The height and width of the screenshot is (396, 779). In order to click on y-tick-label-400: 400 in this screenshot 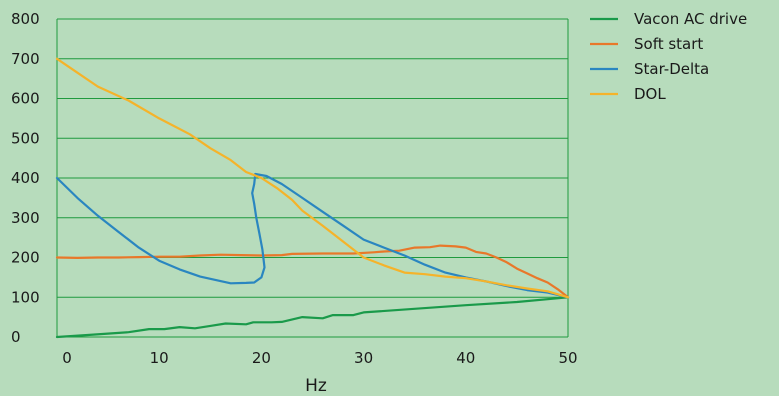, I will do `click(25, 178)`.